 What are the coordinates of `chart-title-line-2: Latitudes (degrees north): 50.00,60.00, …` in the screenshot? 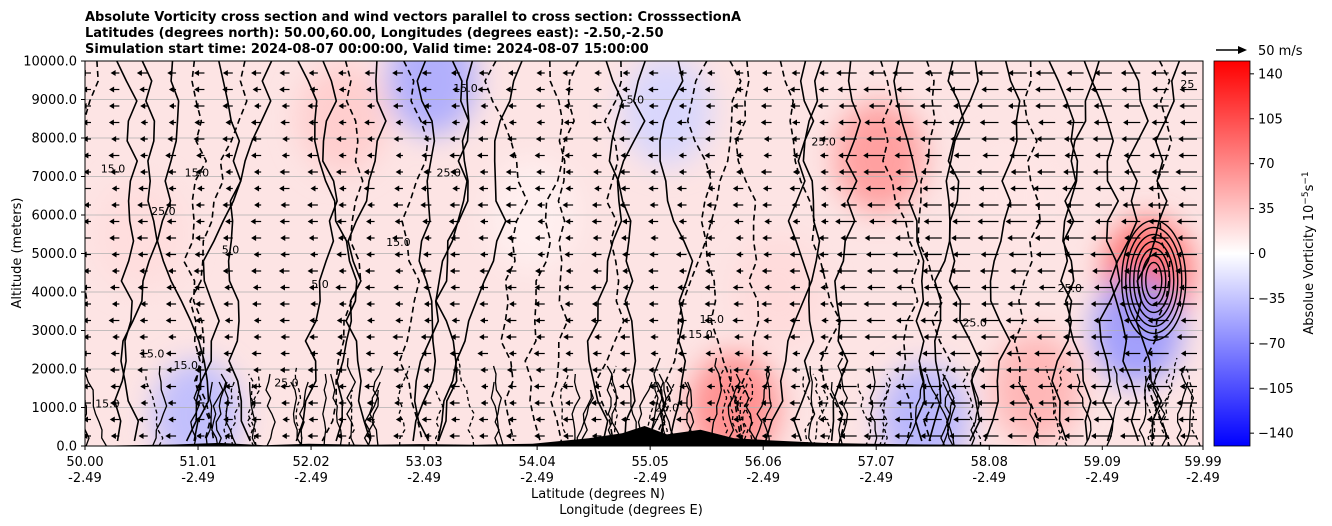 It's located at (374, 33).